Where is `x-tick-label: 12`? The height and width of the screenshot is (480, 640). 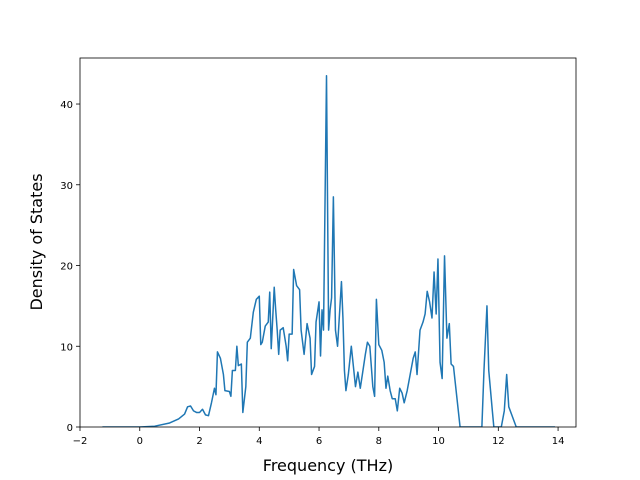 x-tick-label: 12 is located at coordinates (498, 441).